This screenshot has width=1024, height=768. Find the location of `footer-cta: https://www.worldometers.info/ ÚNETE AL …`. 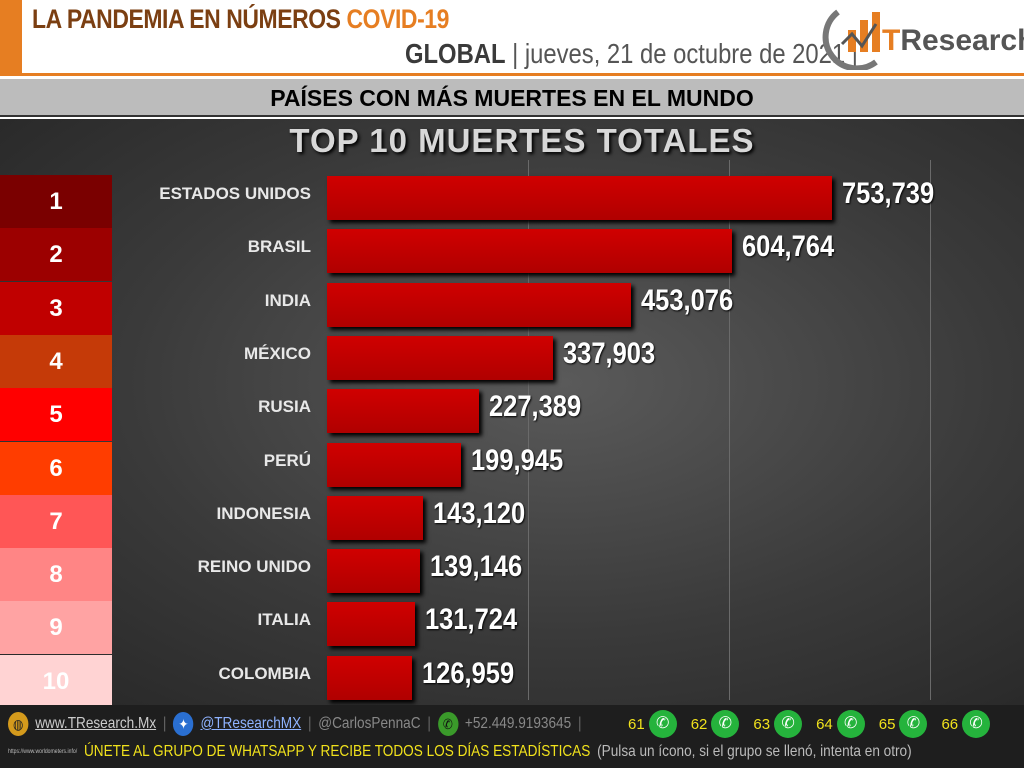

footer-cta: https://www.worldometers.info/ ÚNETE AL … is located at coordinates (460, 752).